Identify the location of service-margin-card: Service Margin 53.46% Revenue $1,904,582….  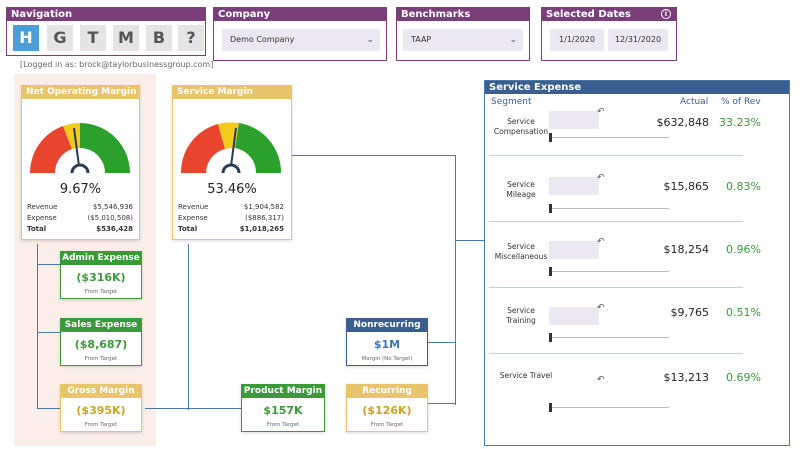
(232, 162).